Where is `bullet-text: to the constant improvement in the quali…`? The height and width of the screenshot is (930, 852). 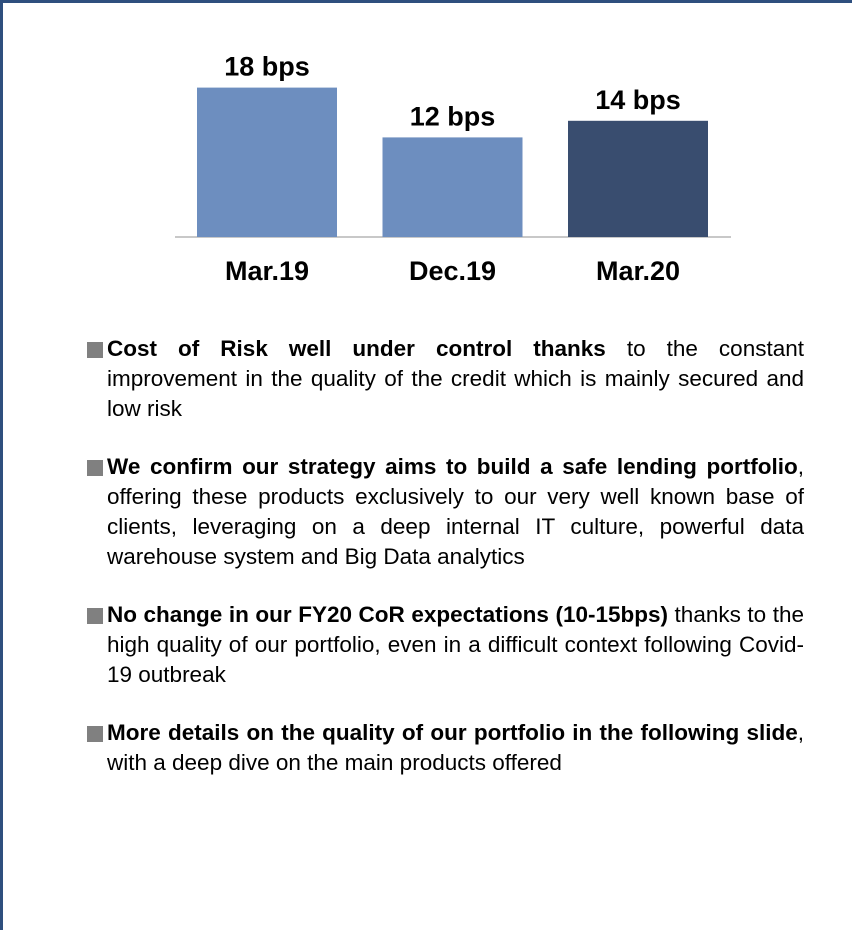 bullet-text: to the constant improvement in the quali… is located at coordinates (455, 378).